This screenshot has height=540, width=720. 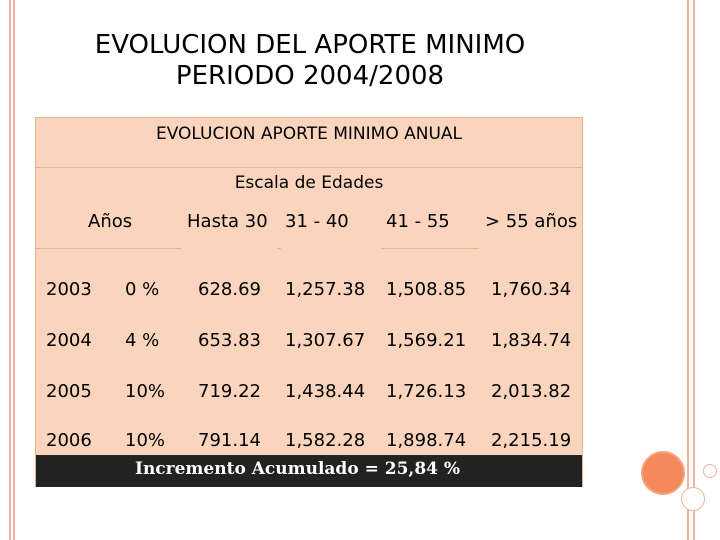 What do you see at coordinates (426, 391) in the screenshot?
I see `cell-41-55: 1,726.13` at bounding box center [426, 391].